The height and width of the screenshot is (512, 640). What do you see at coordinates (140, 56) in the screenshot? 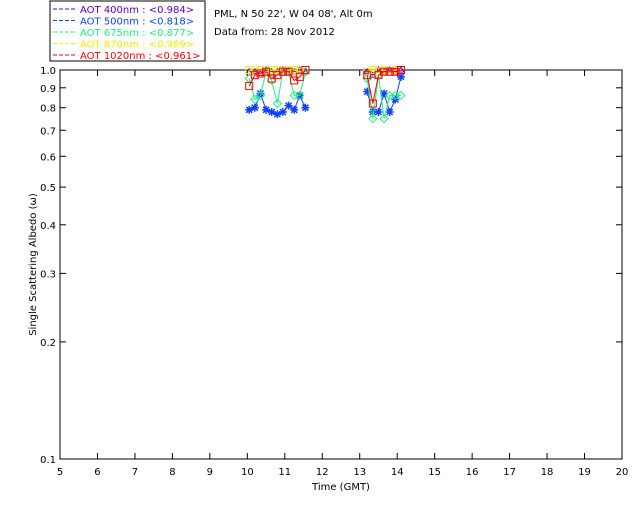
I see `legend-entry: AOT 1020nm : <0.961>` at bounding box center [140, 56].